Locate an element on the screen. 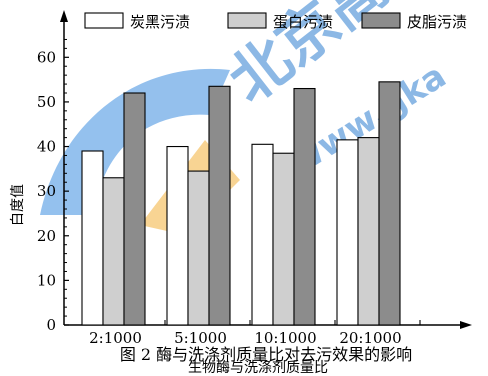  x-axis-arrow is located at coordinates (466, 325).